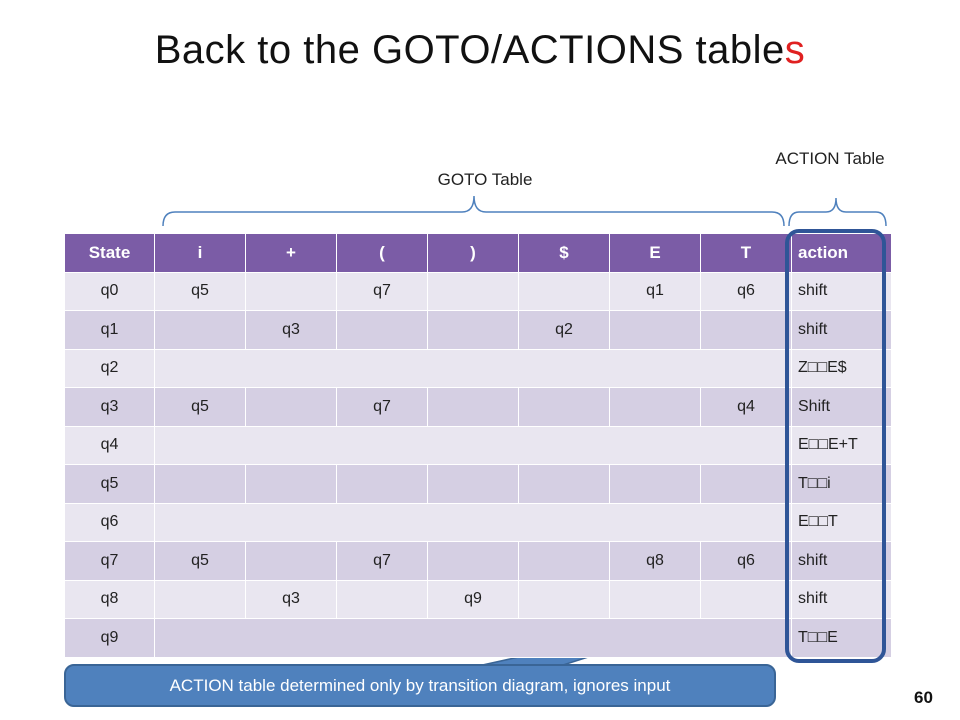 The image size is (960, 720). What do you see at coordinates (795, 50) in the screenshot?
I see `slide-title-accent: s` at bounding box center [795, 50].